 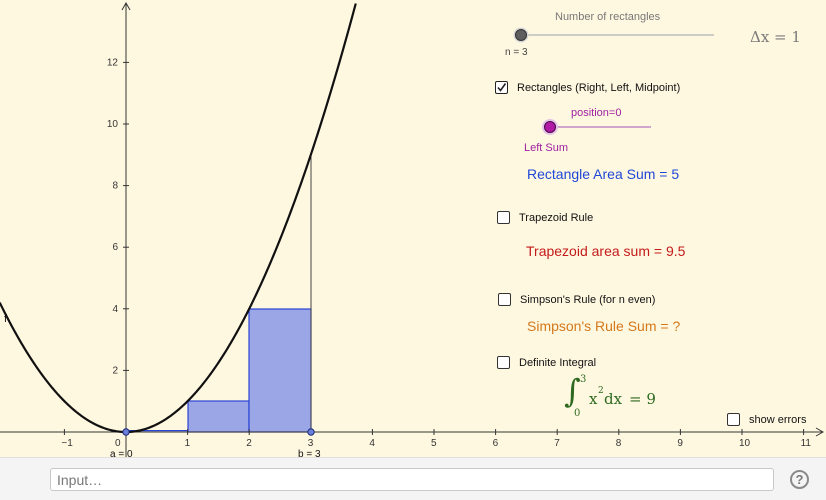 I want to click on y-axis-arrow, so click(x=126, y=6).